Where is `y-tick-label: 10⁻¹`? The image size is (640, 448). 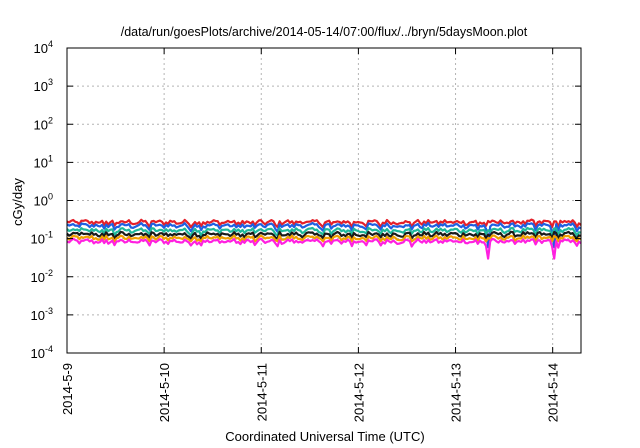
y-tick-label: 10⁻¹ is located at coordinates (42, 238).